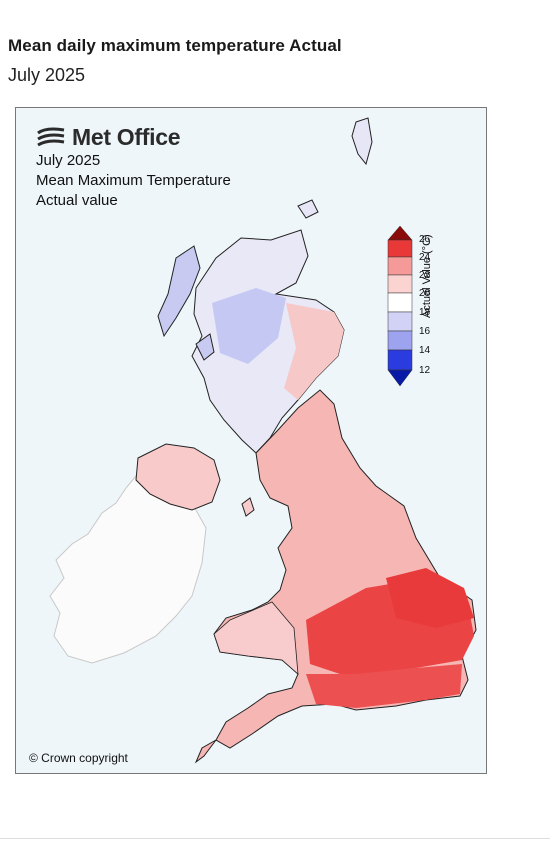 The height and width of the screenshot is (843, 550). What do you see at coordinates (425, 293) in the screenshot?
I see `legend-tick-20: 20` at bounding box center [425, 293].